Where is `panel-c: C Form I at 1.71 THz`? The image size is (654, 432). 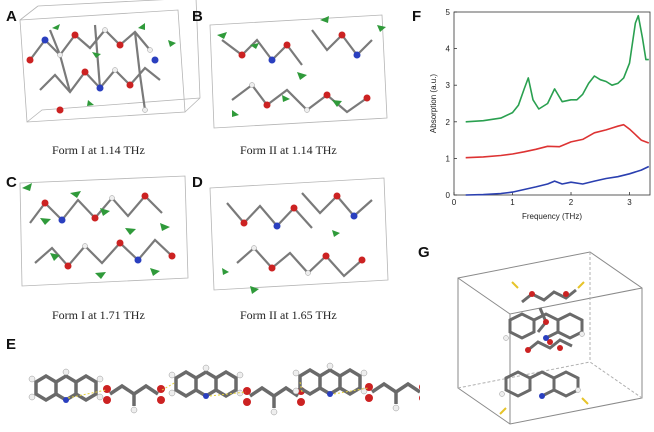
panel-c: C Form I at 1.71 THz is located at coordinates (102, 248).